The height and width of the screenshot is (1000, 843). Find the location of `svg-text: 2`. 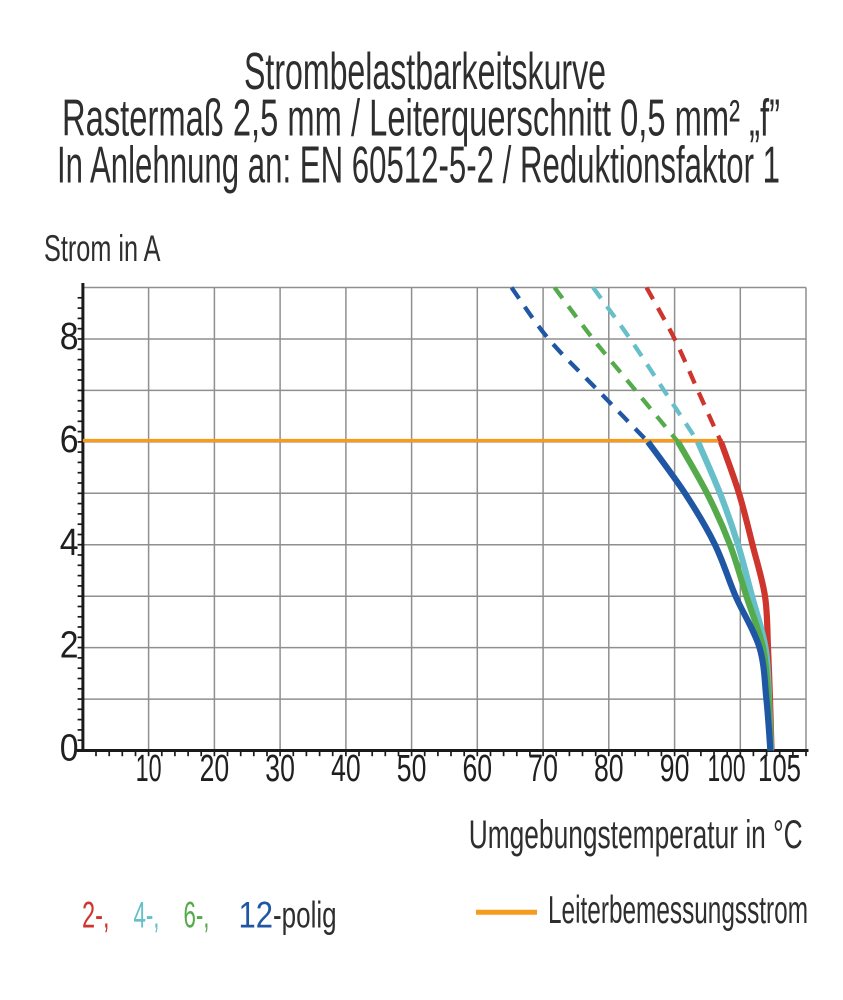

svg-text: 2 is located at coordinates (69, 646).